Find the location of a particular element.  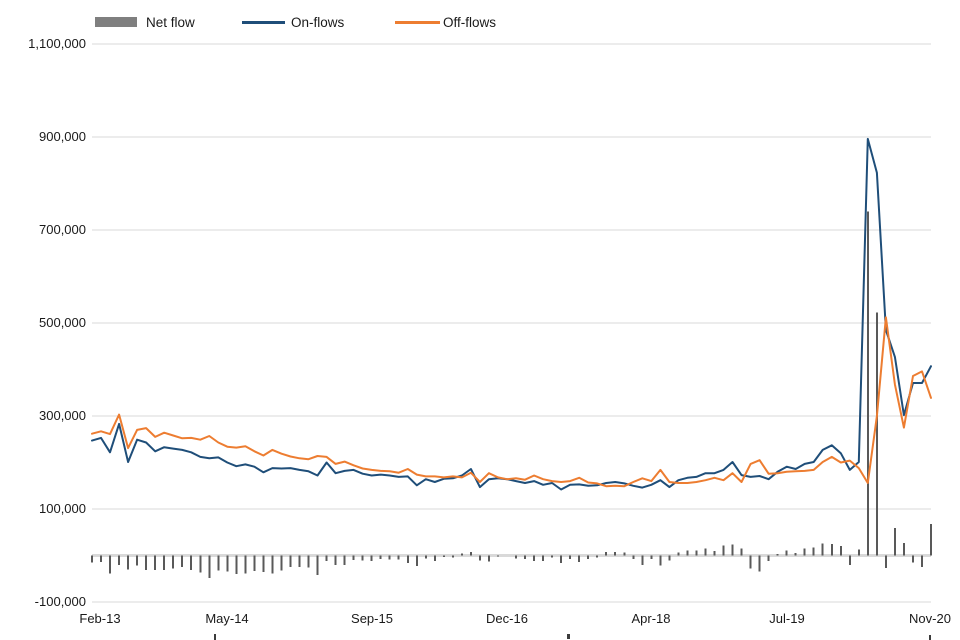

x-tick-label: Apr-18 is located at coordinates (651, 618).